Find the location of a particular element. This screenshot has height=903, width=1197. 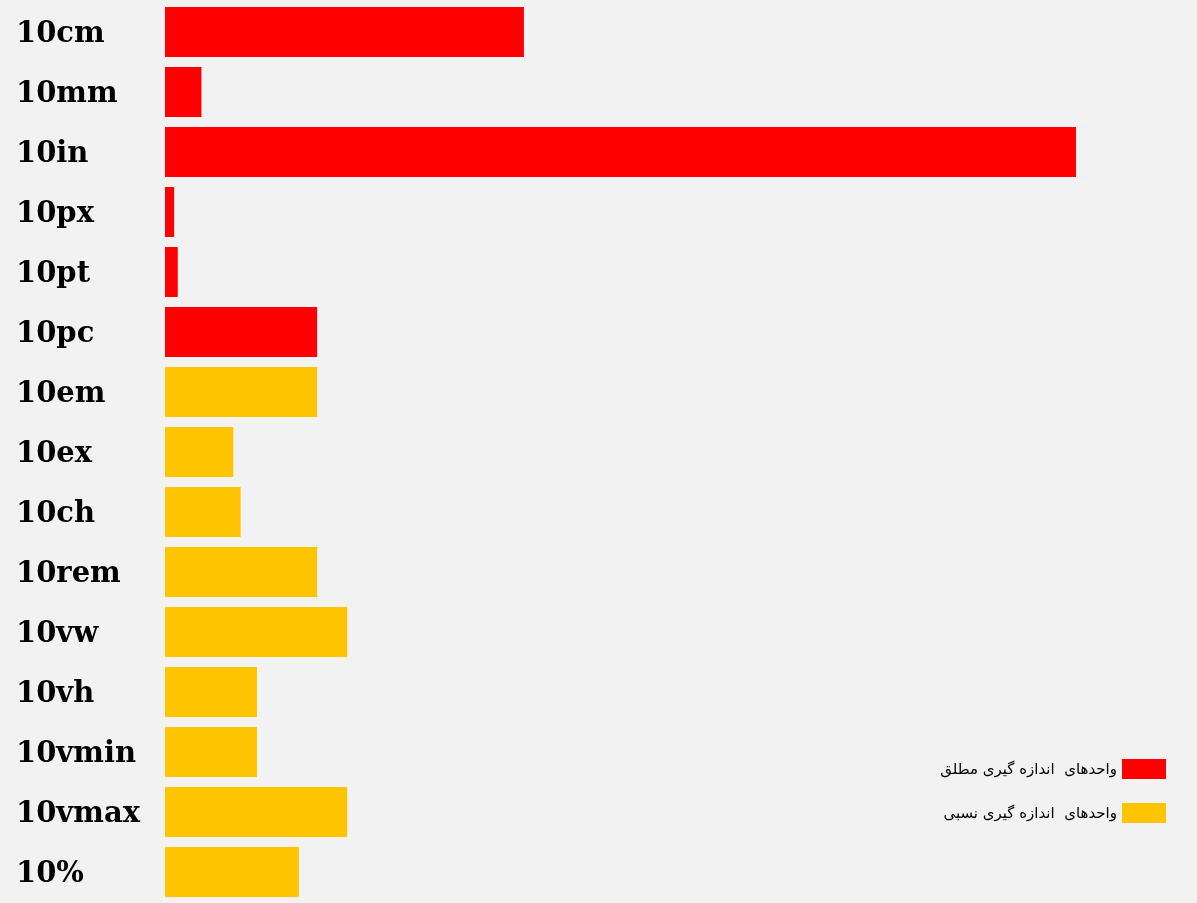

y-tick-label: 10in is located at coordinates (52, 152).